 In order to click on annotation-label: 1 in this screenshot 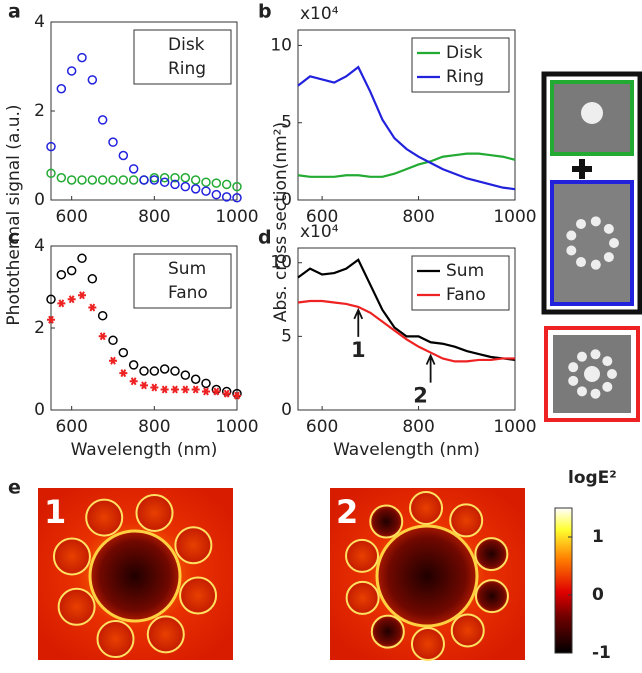, I will do `click(358, 350)`.